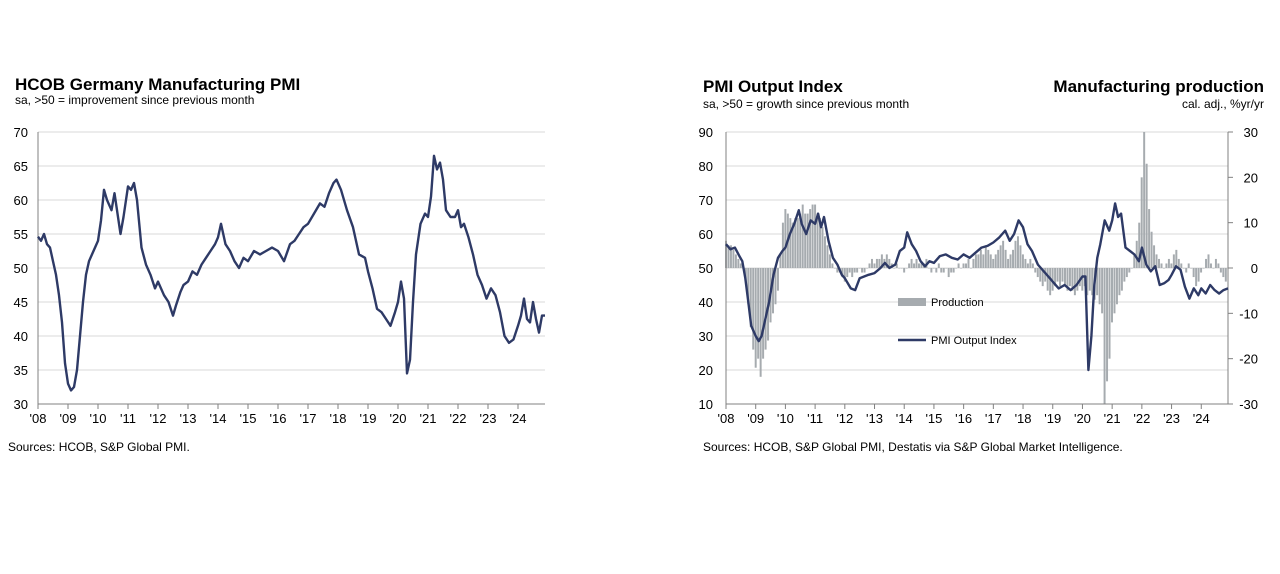 This screenshot has width=1280, height=574. I want to click on x-tick-label: '17, so click(993, 418).